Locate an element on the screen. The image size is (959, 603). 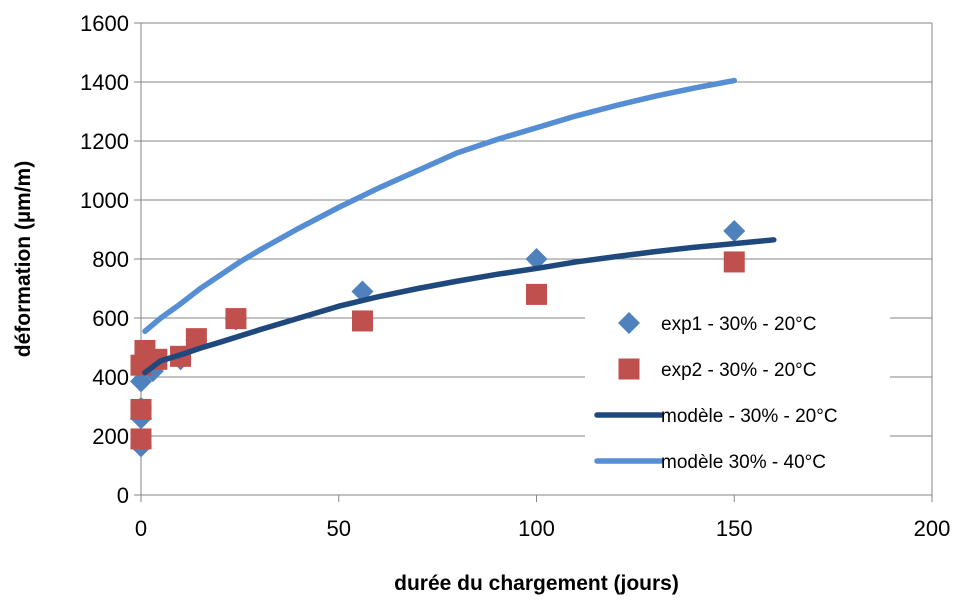
y-tick-label: 800 is located at coordinates (110, 259).